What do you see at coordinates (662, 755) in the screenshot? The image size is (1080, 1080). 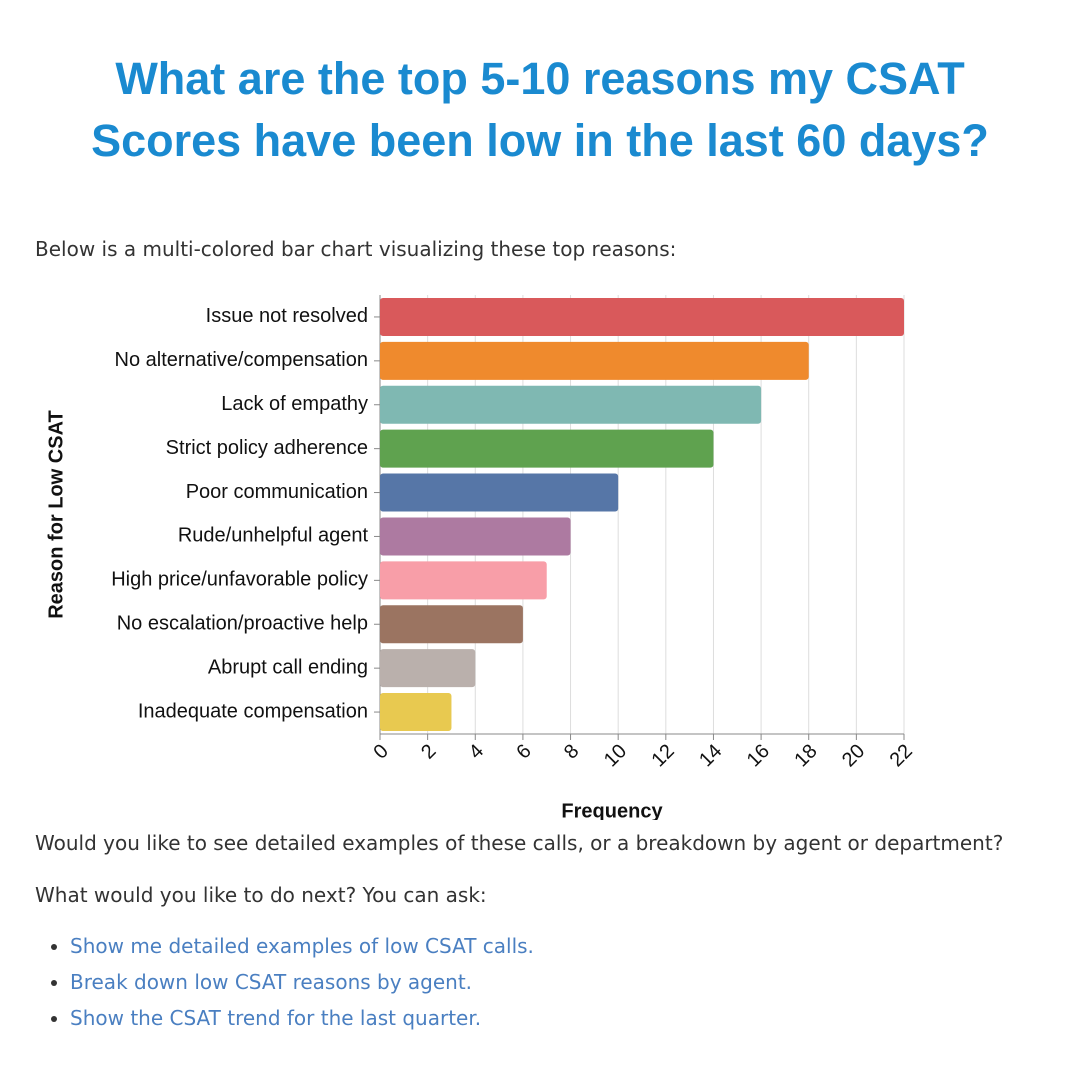 I see `x-tick-label: 12` at bounding box center [662, 755].